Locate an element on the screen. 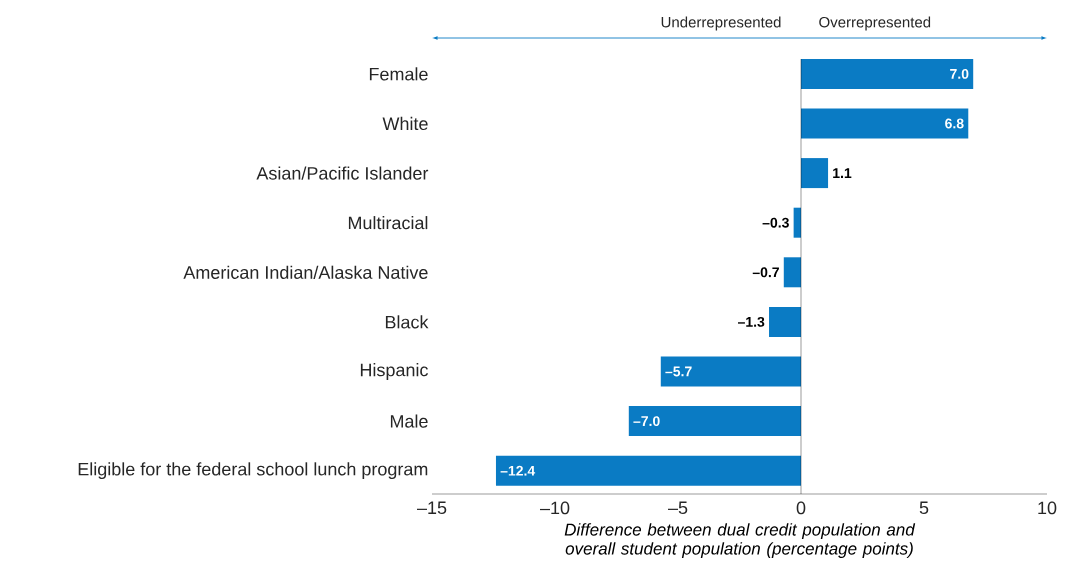  y-tick-label: Multiracial is located at coordinates (388, 223).